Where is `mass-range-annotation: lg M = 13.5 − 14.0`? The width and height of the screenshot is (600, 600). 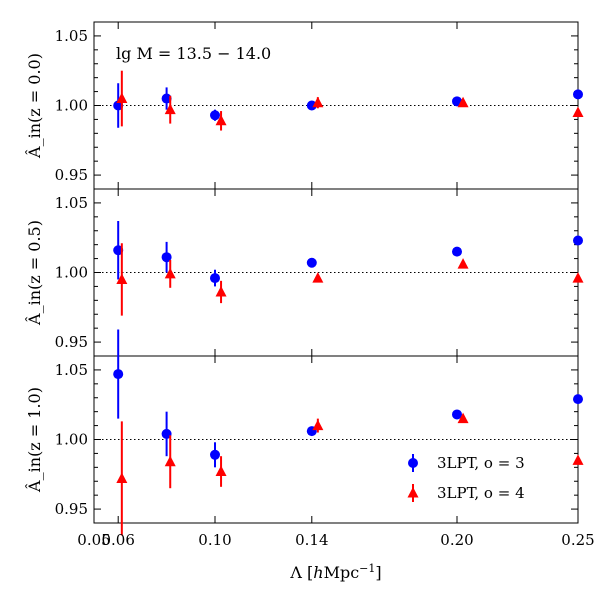
mass-range-annotation: lg M = 13.5 − 14.0 is located at coordinates (193, 53).